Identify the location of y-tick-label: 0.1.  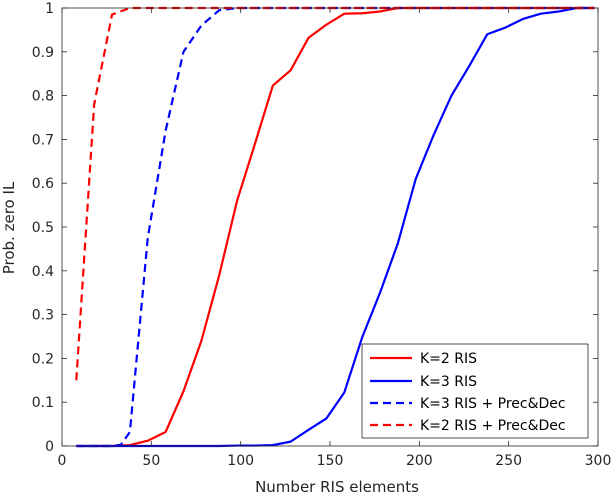
(43, 403).